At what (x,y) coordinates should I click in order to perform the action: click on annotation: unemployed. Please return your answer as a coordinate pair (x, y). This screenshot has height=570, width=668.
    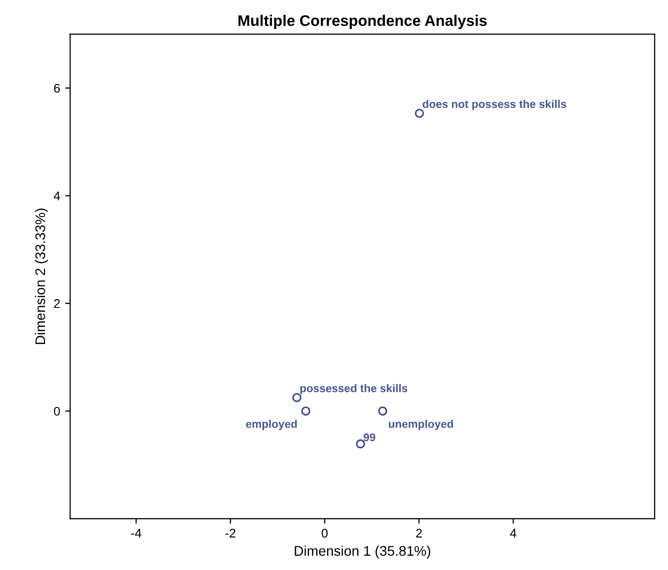
    Looking at the image, I should click on (420, 425).